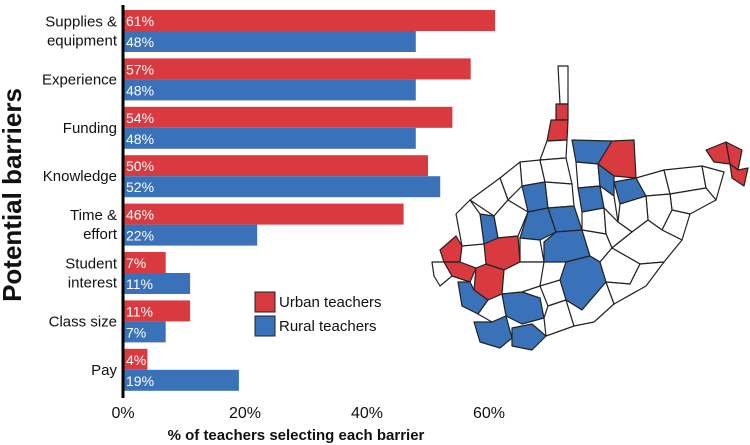 Image resolution: width=750 pixels, height=445 pixels. What do you see at coordinates (81, 22) in the screenshot?
I see `category-label-line: Supplies &` at bounding box center [81, 22].